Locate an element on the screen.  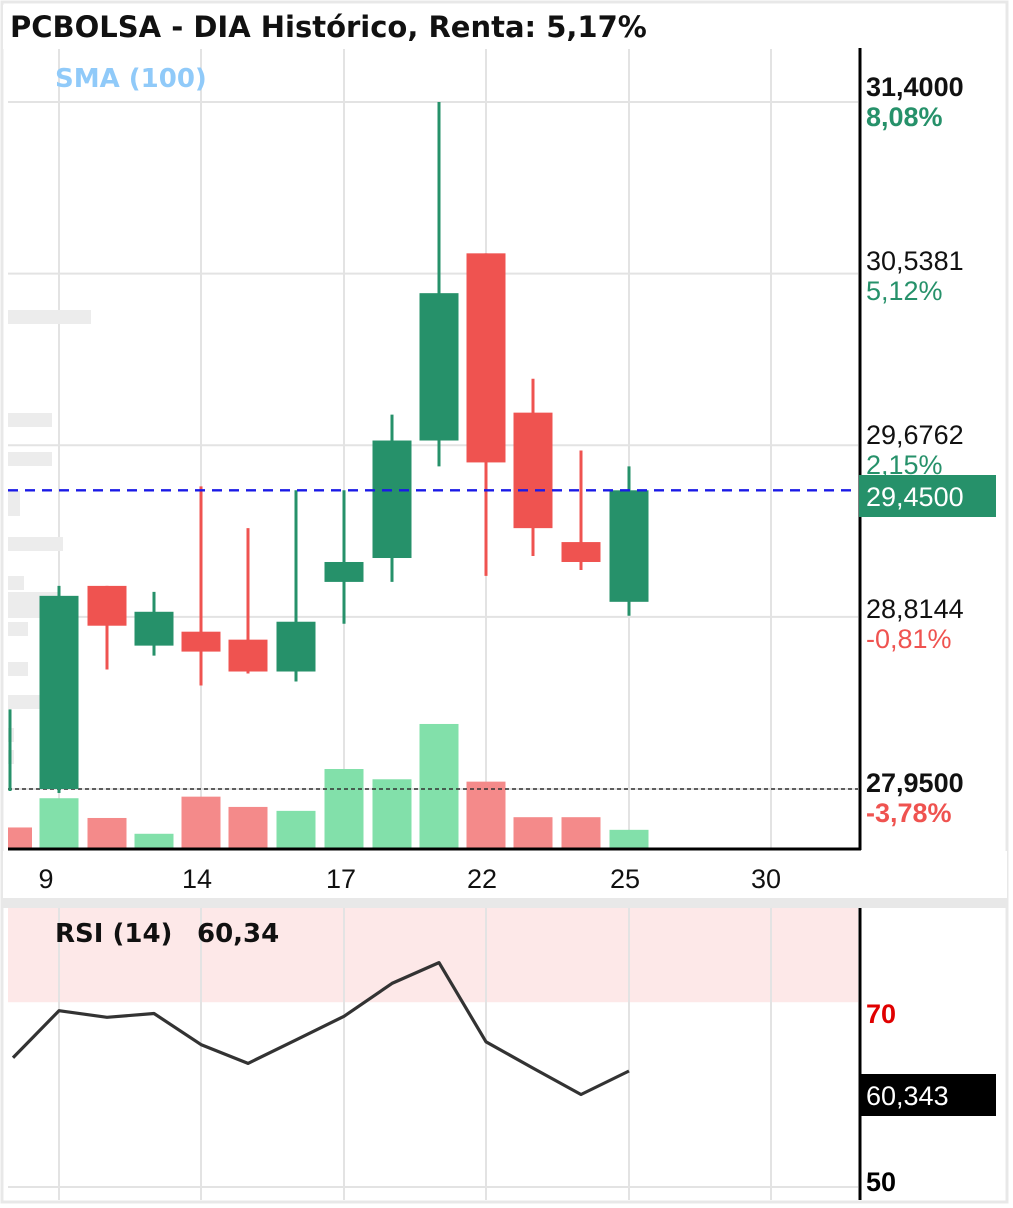
rsi-value: 60,34 is located at coordinates (238, 934).